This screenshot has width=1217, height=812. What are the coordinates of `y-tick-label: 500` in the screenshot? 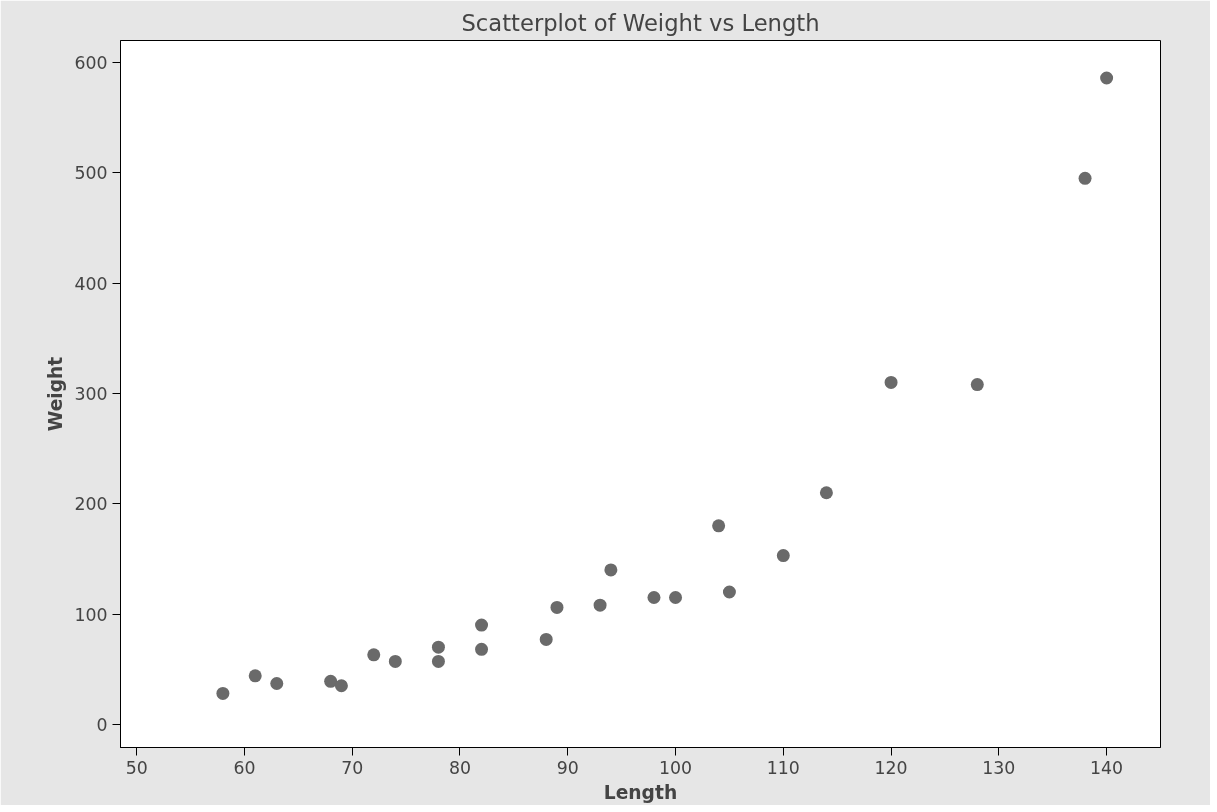 It's located at (91, 173).